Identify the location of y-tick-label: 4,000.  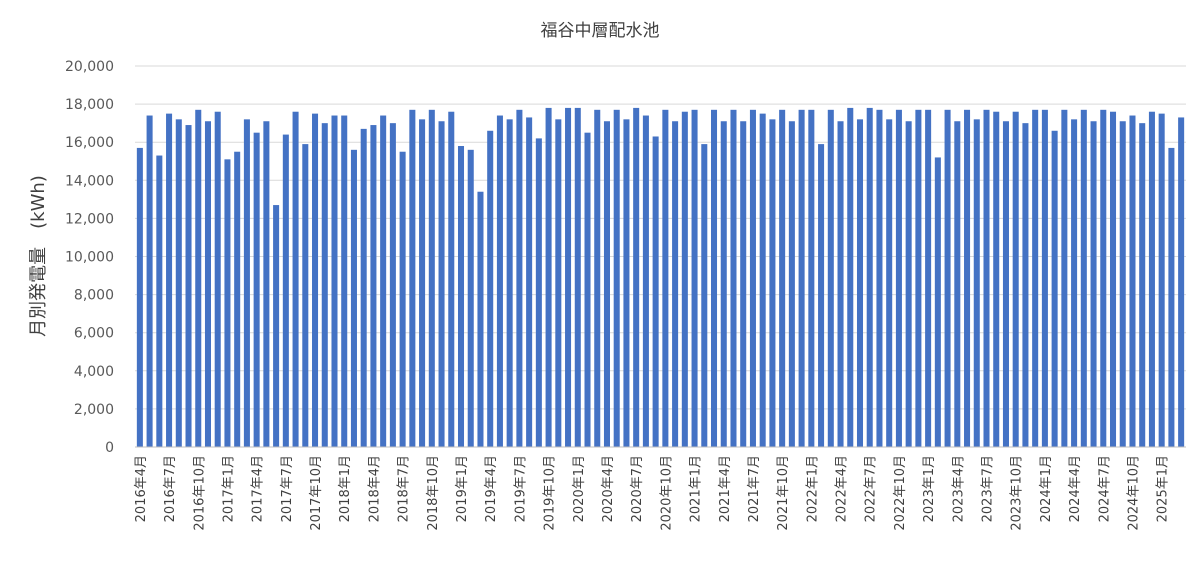
(94, 372).